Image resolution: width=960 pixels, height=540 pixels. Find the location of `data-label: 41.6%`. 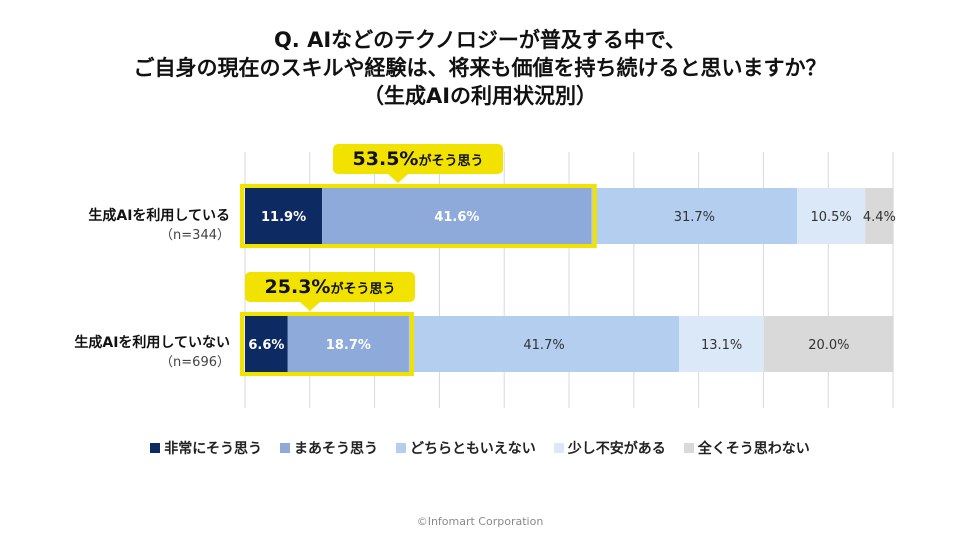

data-label: 41.6% is located at coordinates (456, 217).